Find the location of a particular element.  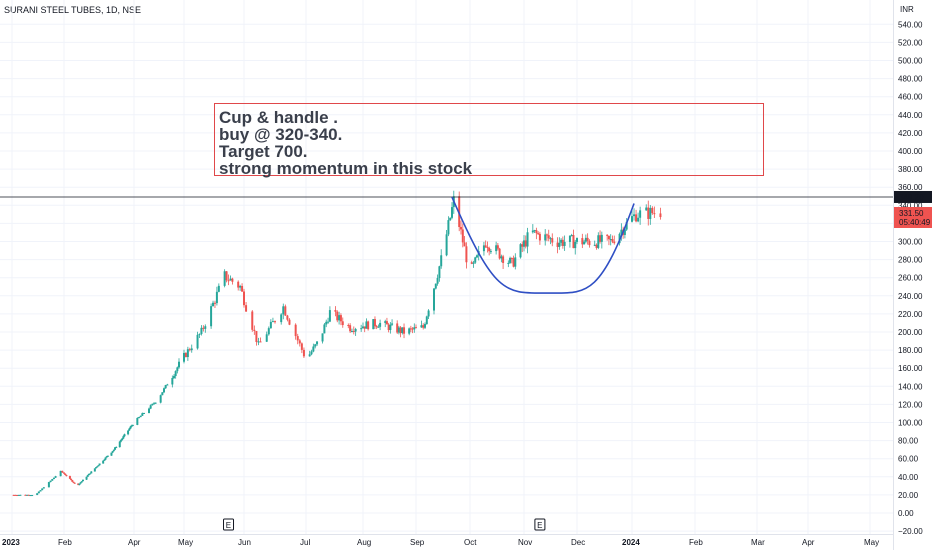

price-tick-label: 380.00 is located at coordinates (910, 169).